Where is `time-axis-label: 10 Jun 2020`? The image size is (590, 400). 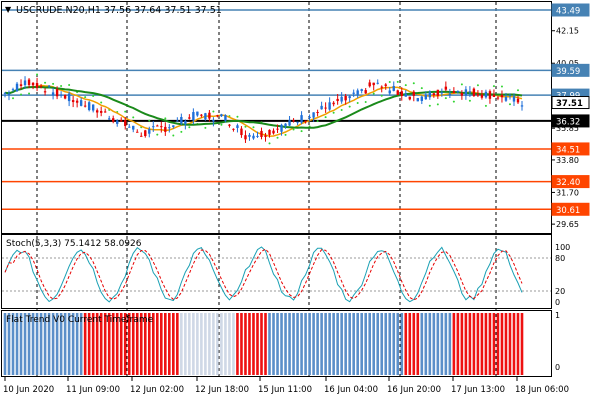 time-axis-label: 10 Jun 2020 is located at coordinates (28, 390).